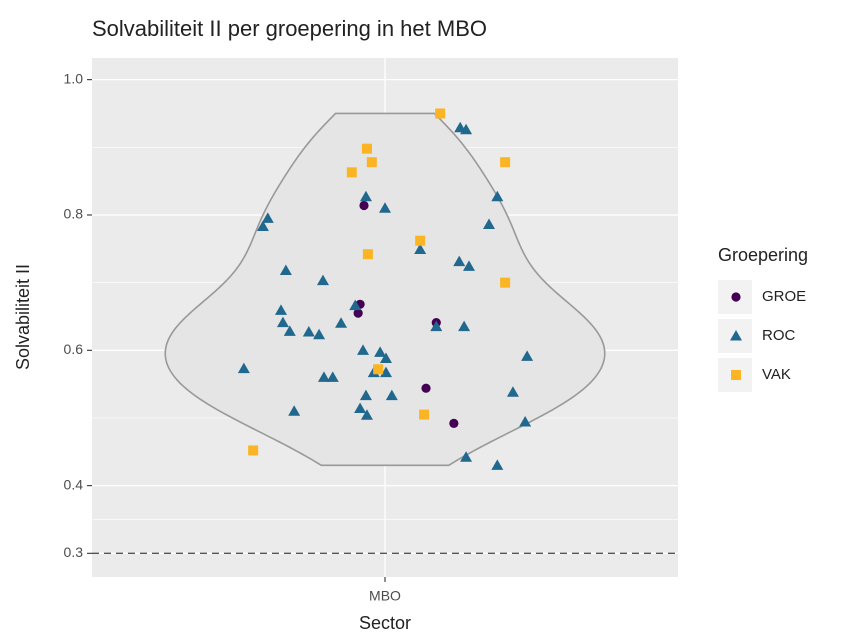 The width and height of the screenshot is (850, 637). What do you see at coordinates (385, 596) in the screenshot?
I see `x-tick-label: MBO` at bounding box center [385, 596].